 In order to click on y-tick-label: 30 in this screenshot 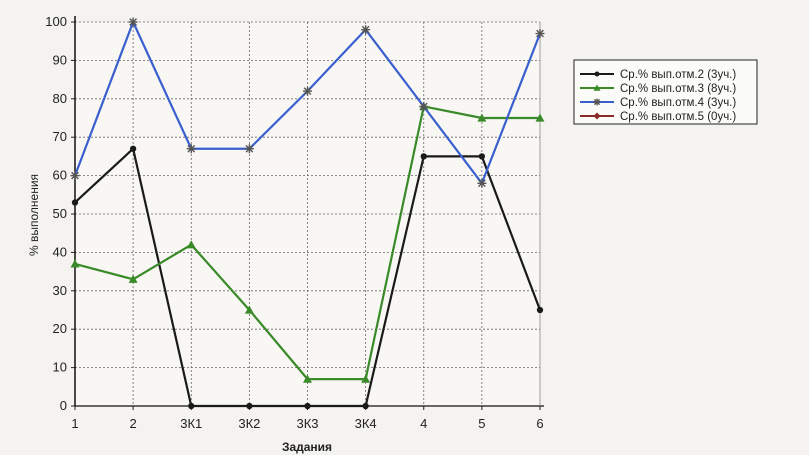, I will do `click(60, 290)`.